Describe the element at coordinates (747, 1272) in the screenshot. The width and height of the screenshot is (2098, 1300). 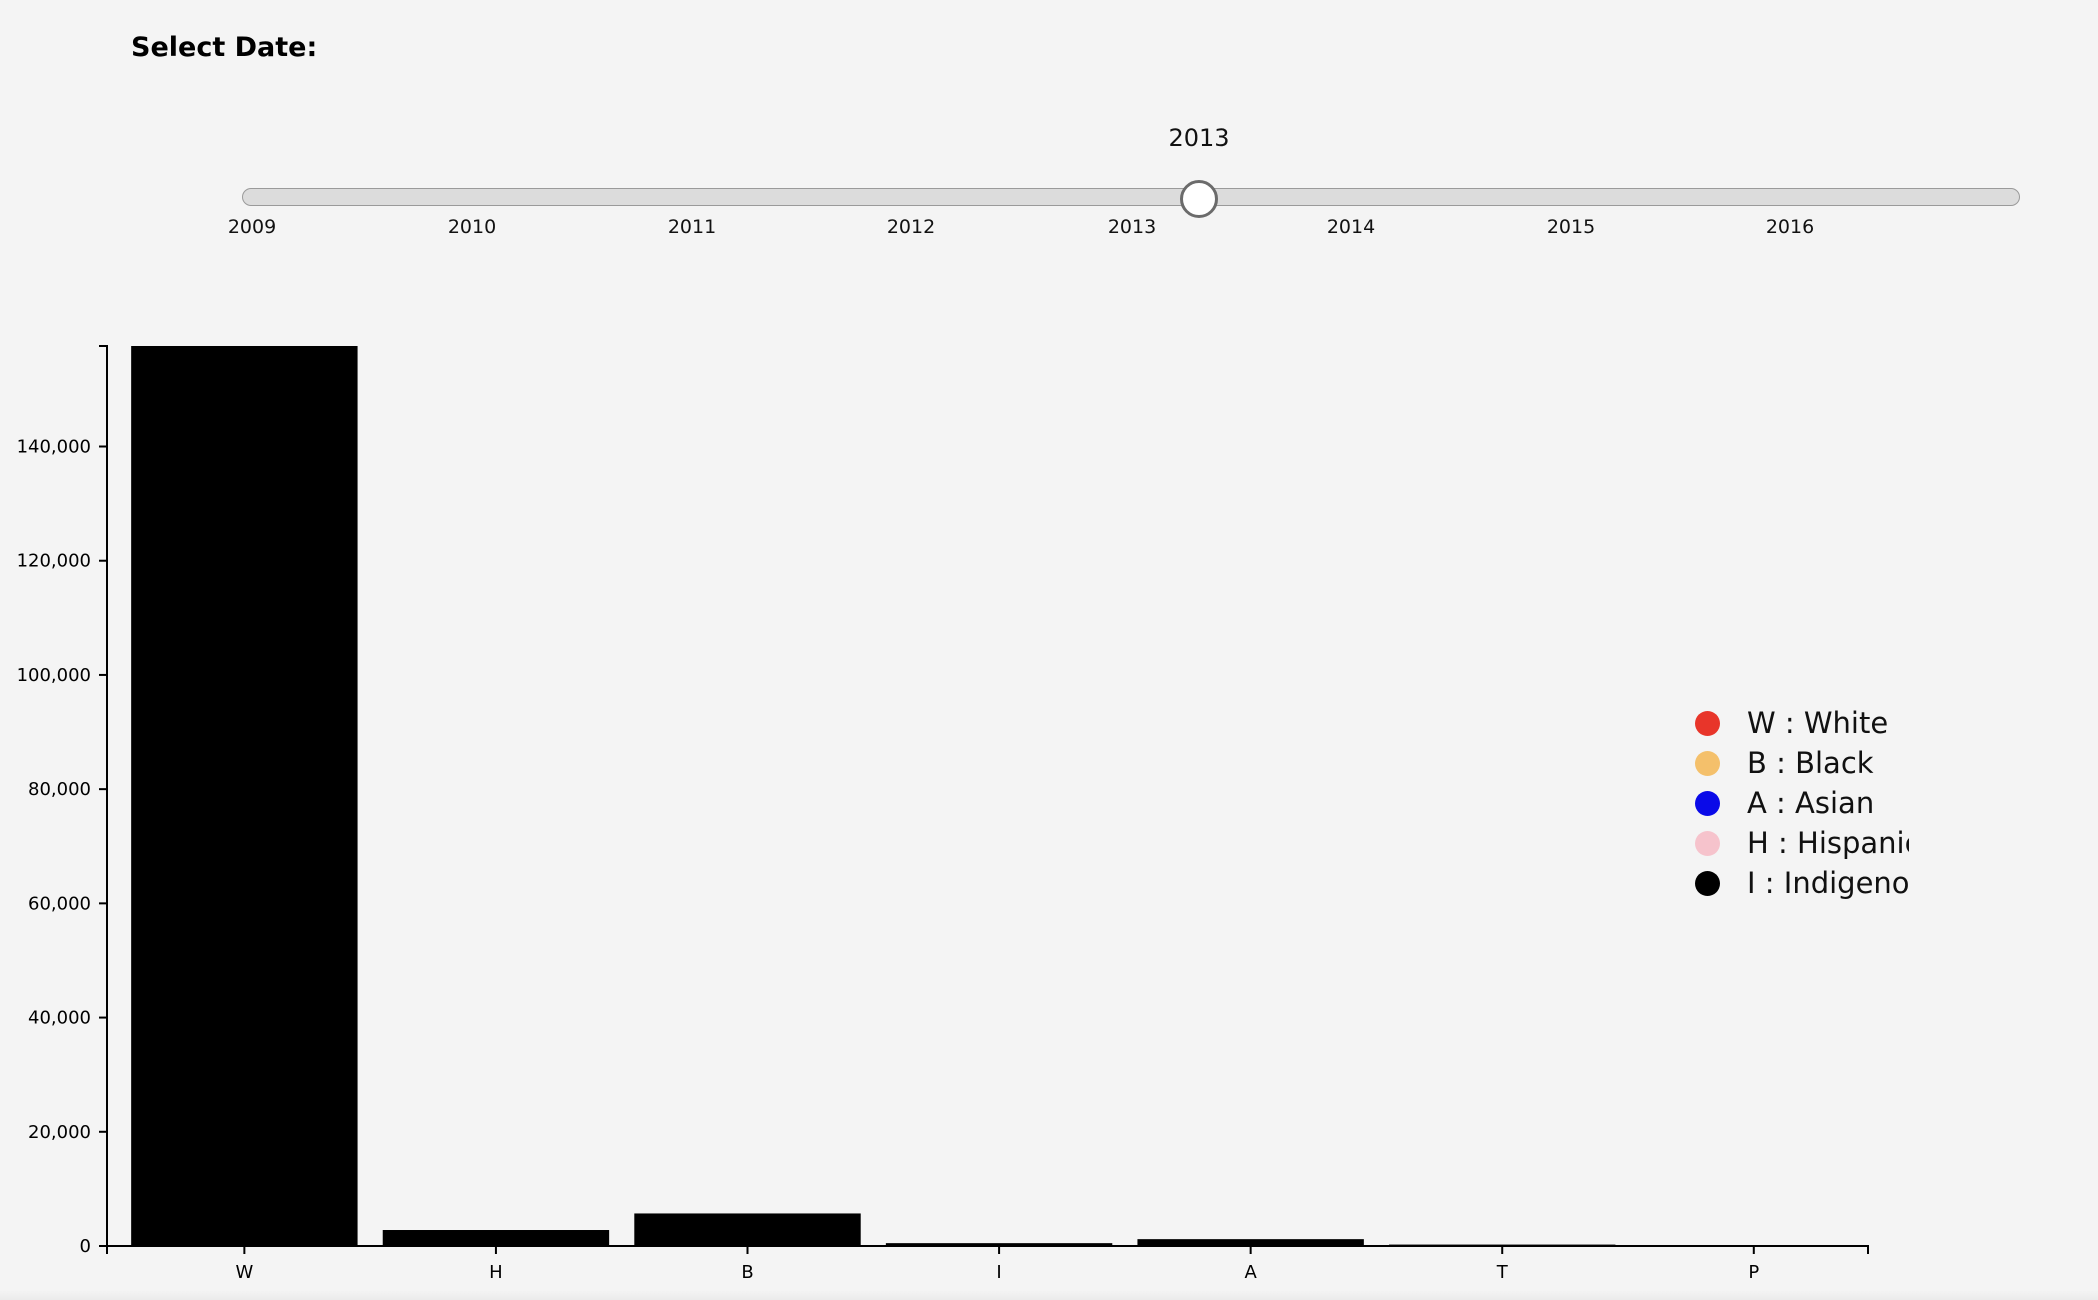
I see `x-tick-label: B` at that location.